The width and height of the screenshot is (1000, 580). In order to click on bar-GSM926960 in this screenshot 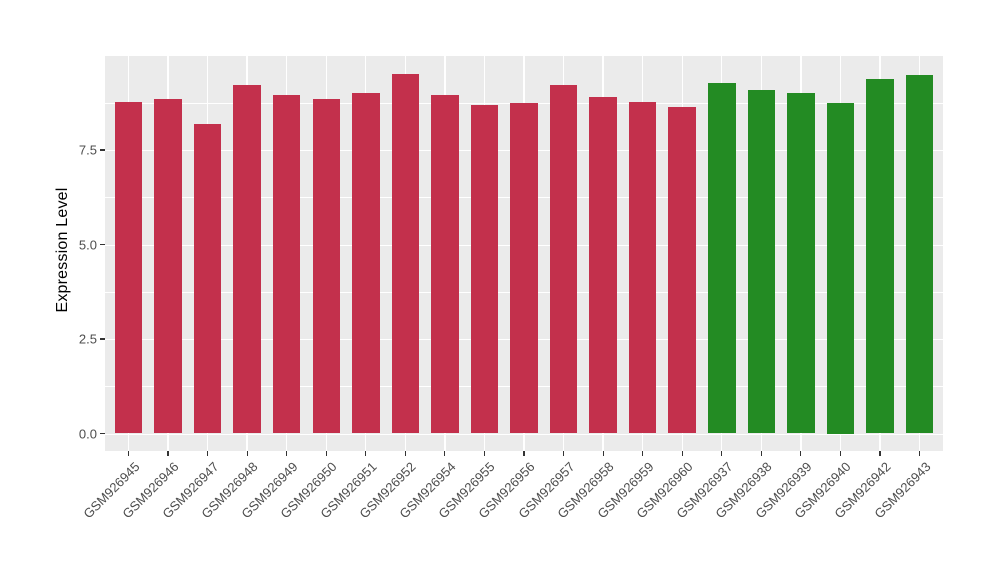, I will do `click(682, 270)`.